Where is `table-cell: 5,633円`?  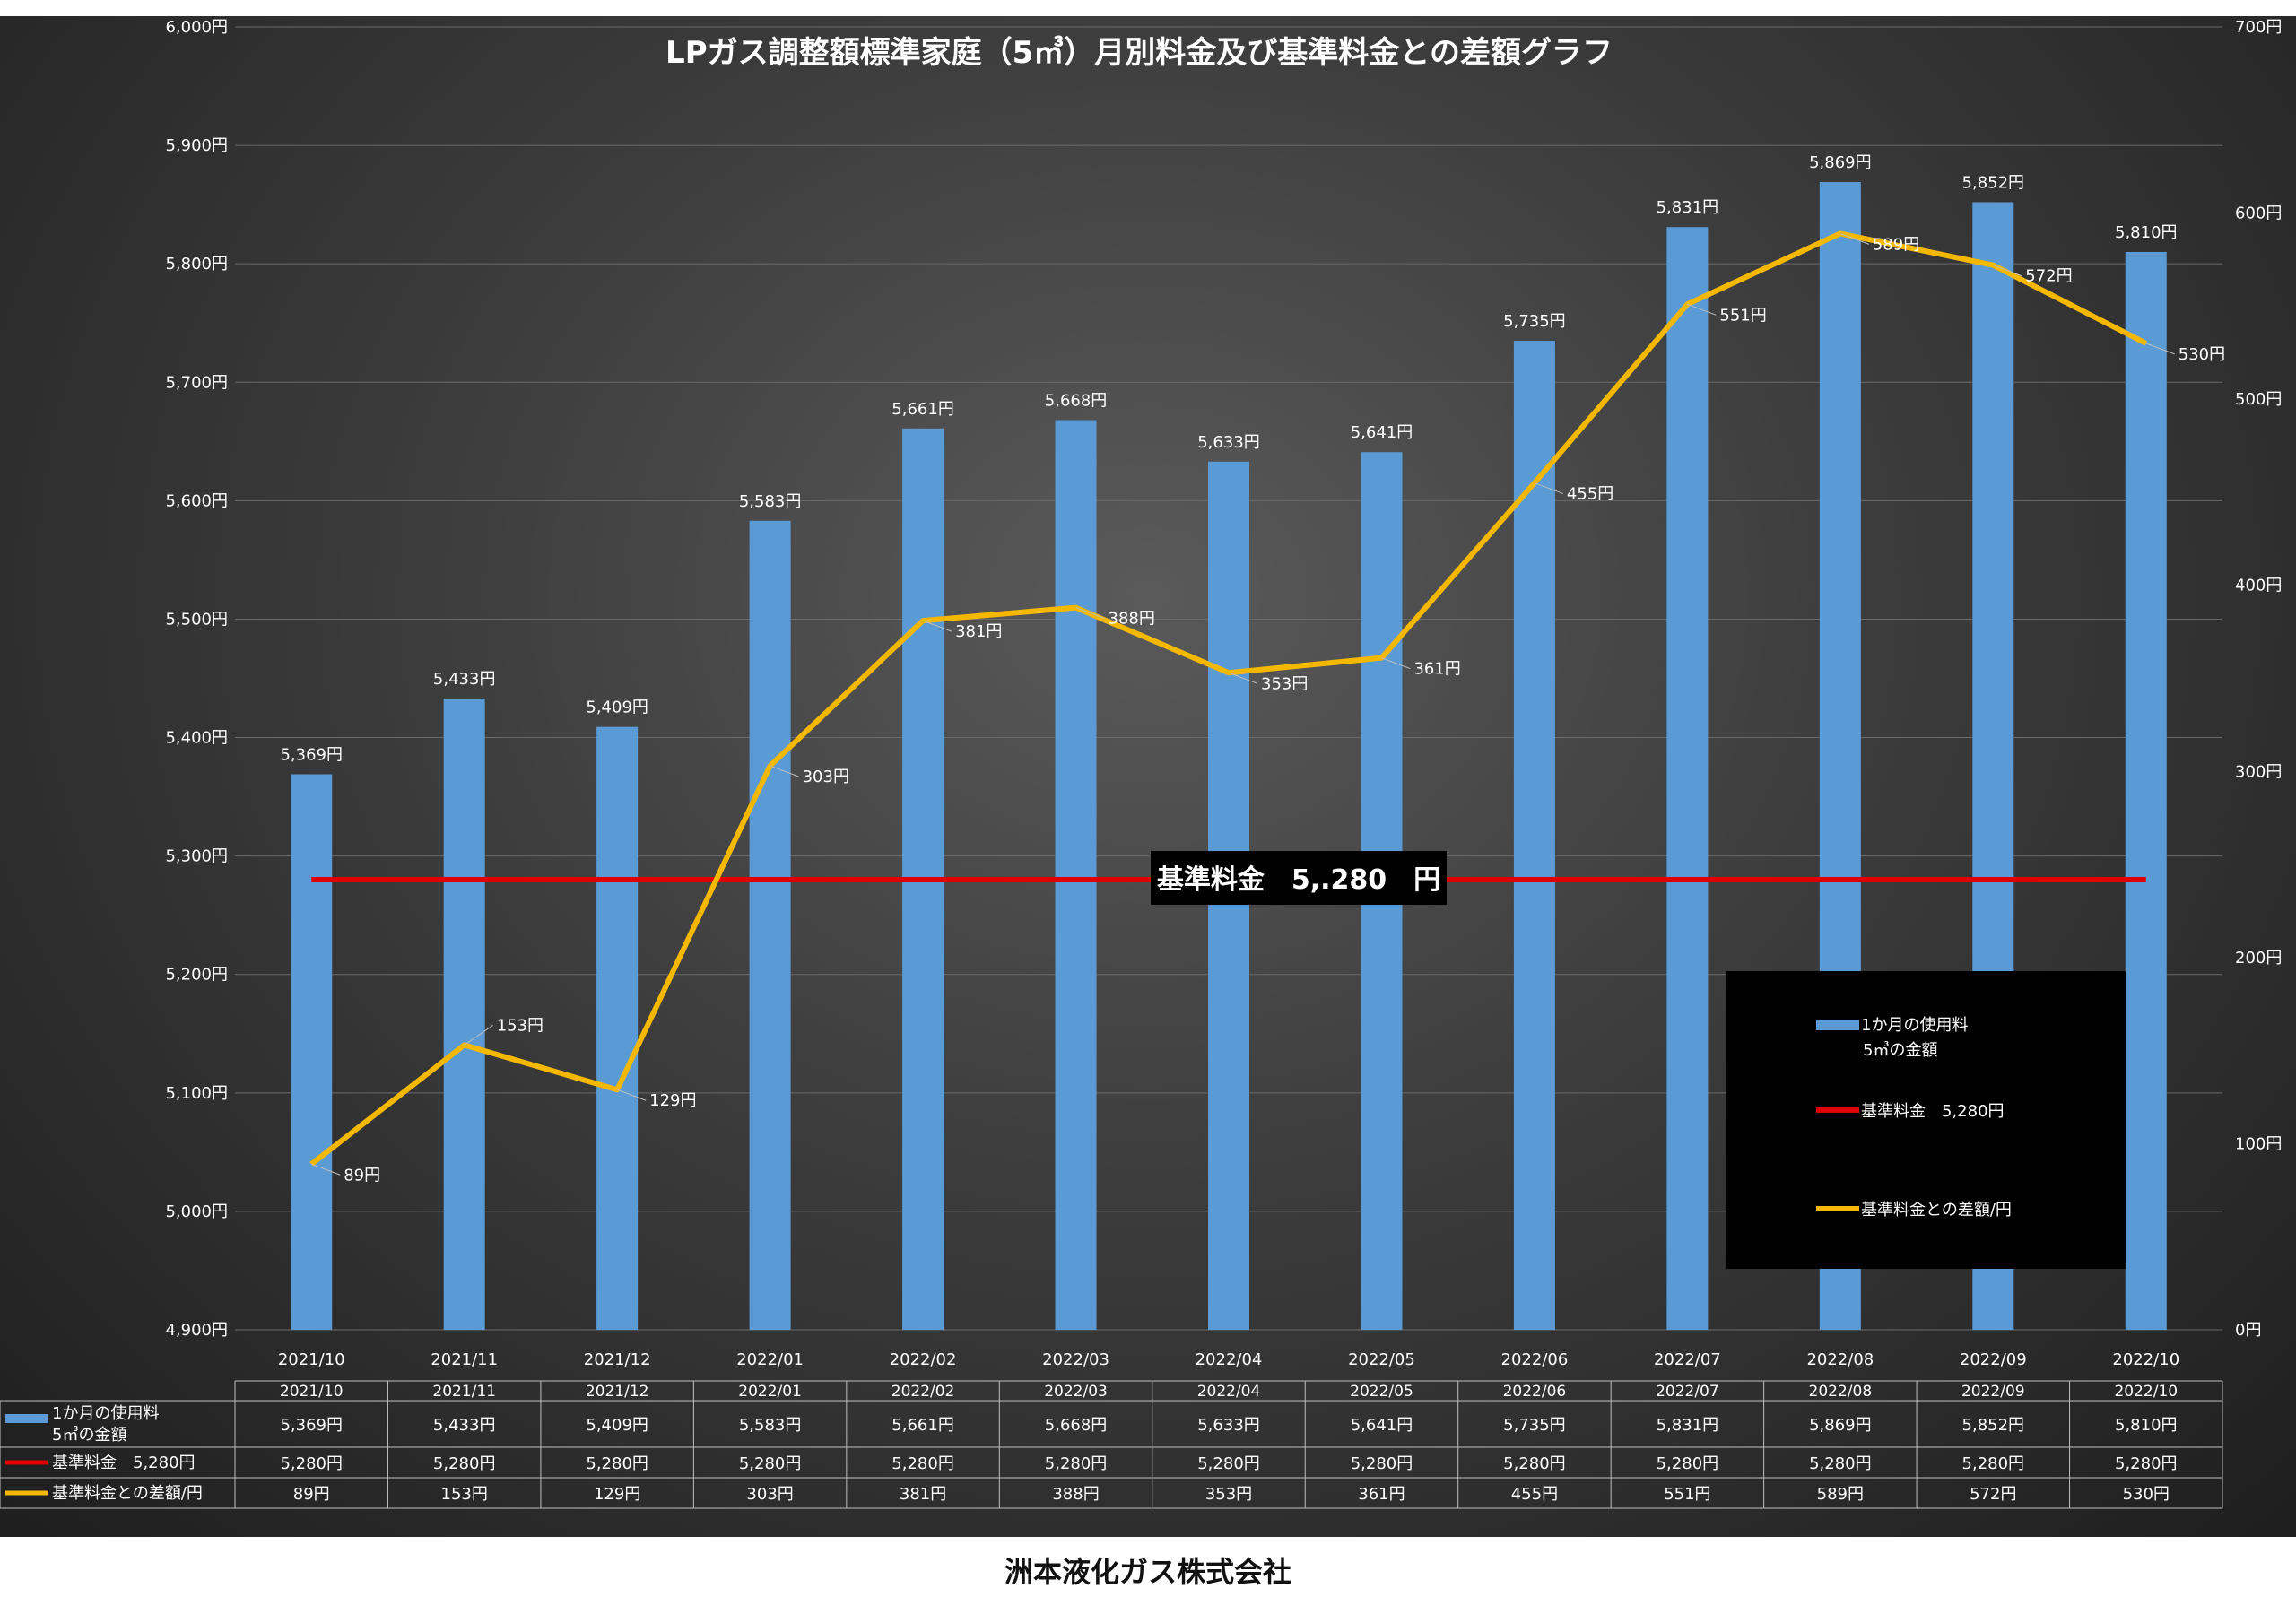
table-cell: 5,633円 is located at coordinates (1228, 1425).